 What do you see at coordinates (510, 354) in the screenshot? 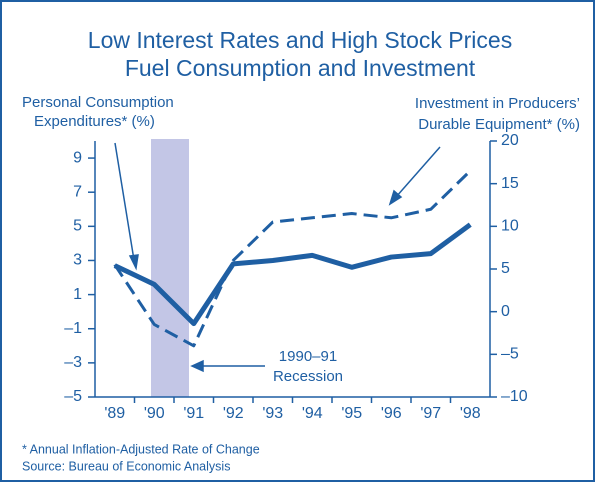
I see `y2-tick-label: –5` at bounding box center [510, 354].